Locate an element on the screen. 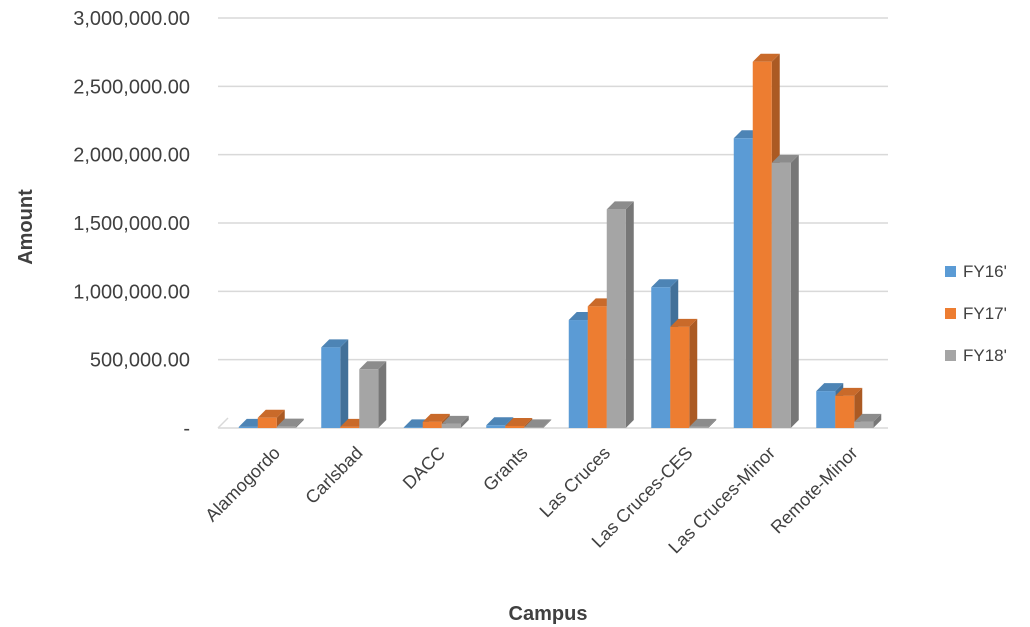 This screenshot has width=1030, height=627. y-tick-label: 3,000,000.00 is located at coordinates (131, 19).